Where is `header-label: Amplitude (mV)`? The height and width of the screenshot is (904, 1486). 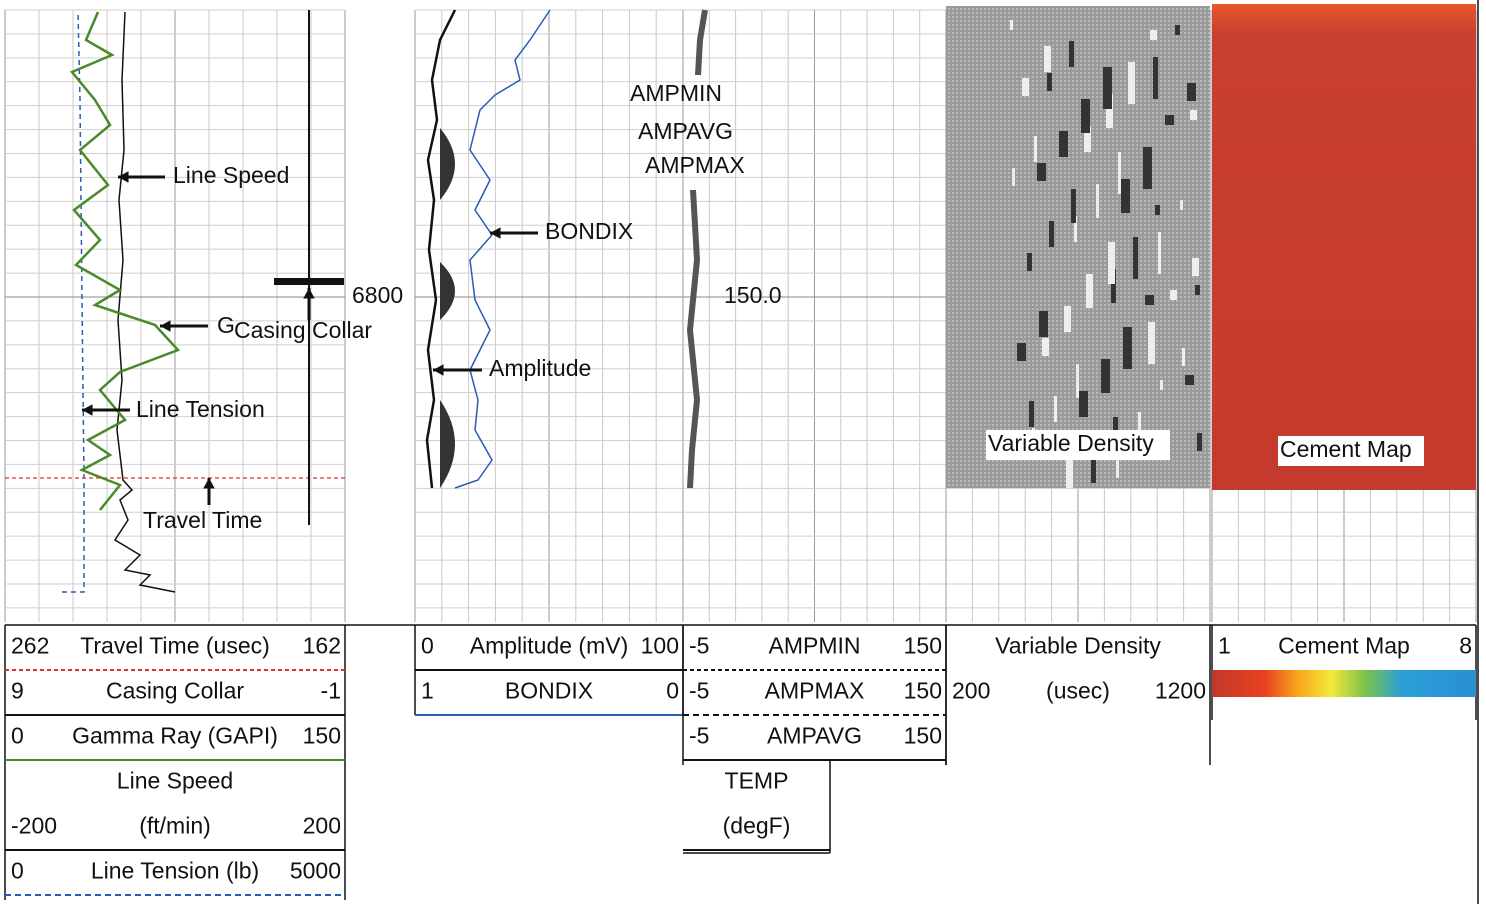
header-label: Amplitude (mV) is located at coordinates (549, 646).